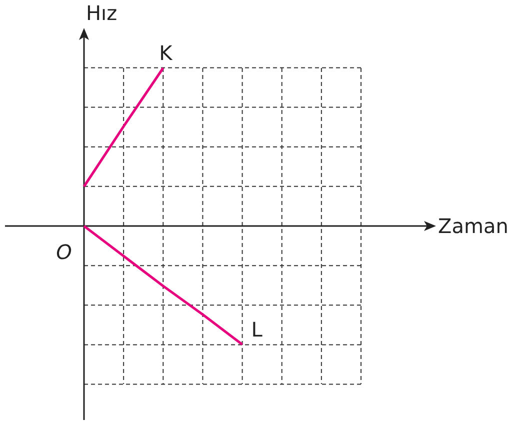 Image resolution: width=514 pixels, height=424 pixels. Describe the element at coordinates (473, 226) in the screenshot. I see `x-axis-title: Zaman` at that location.